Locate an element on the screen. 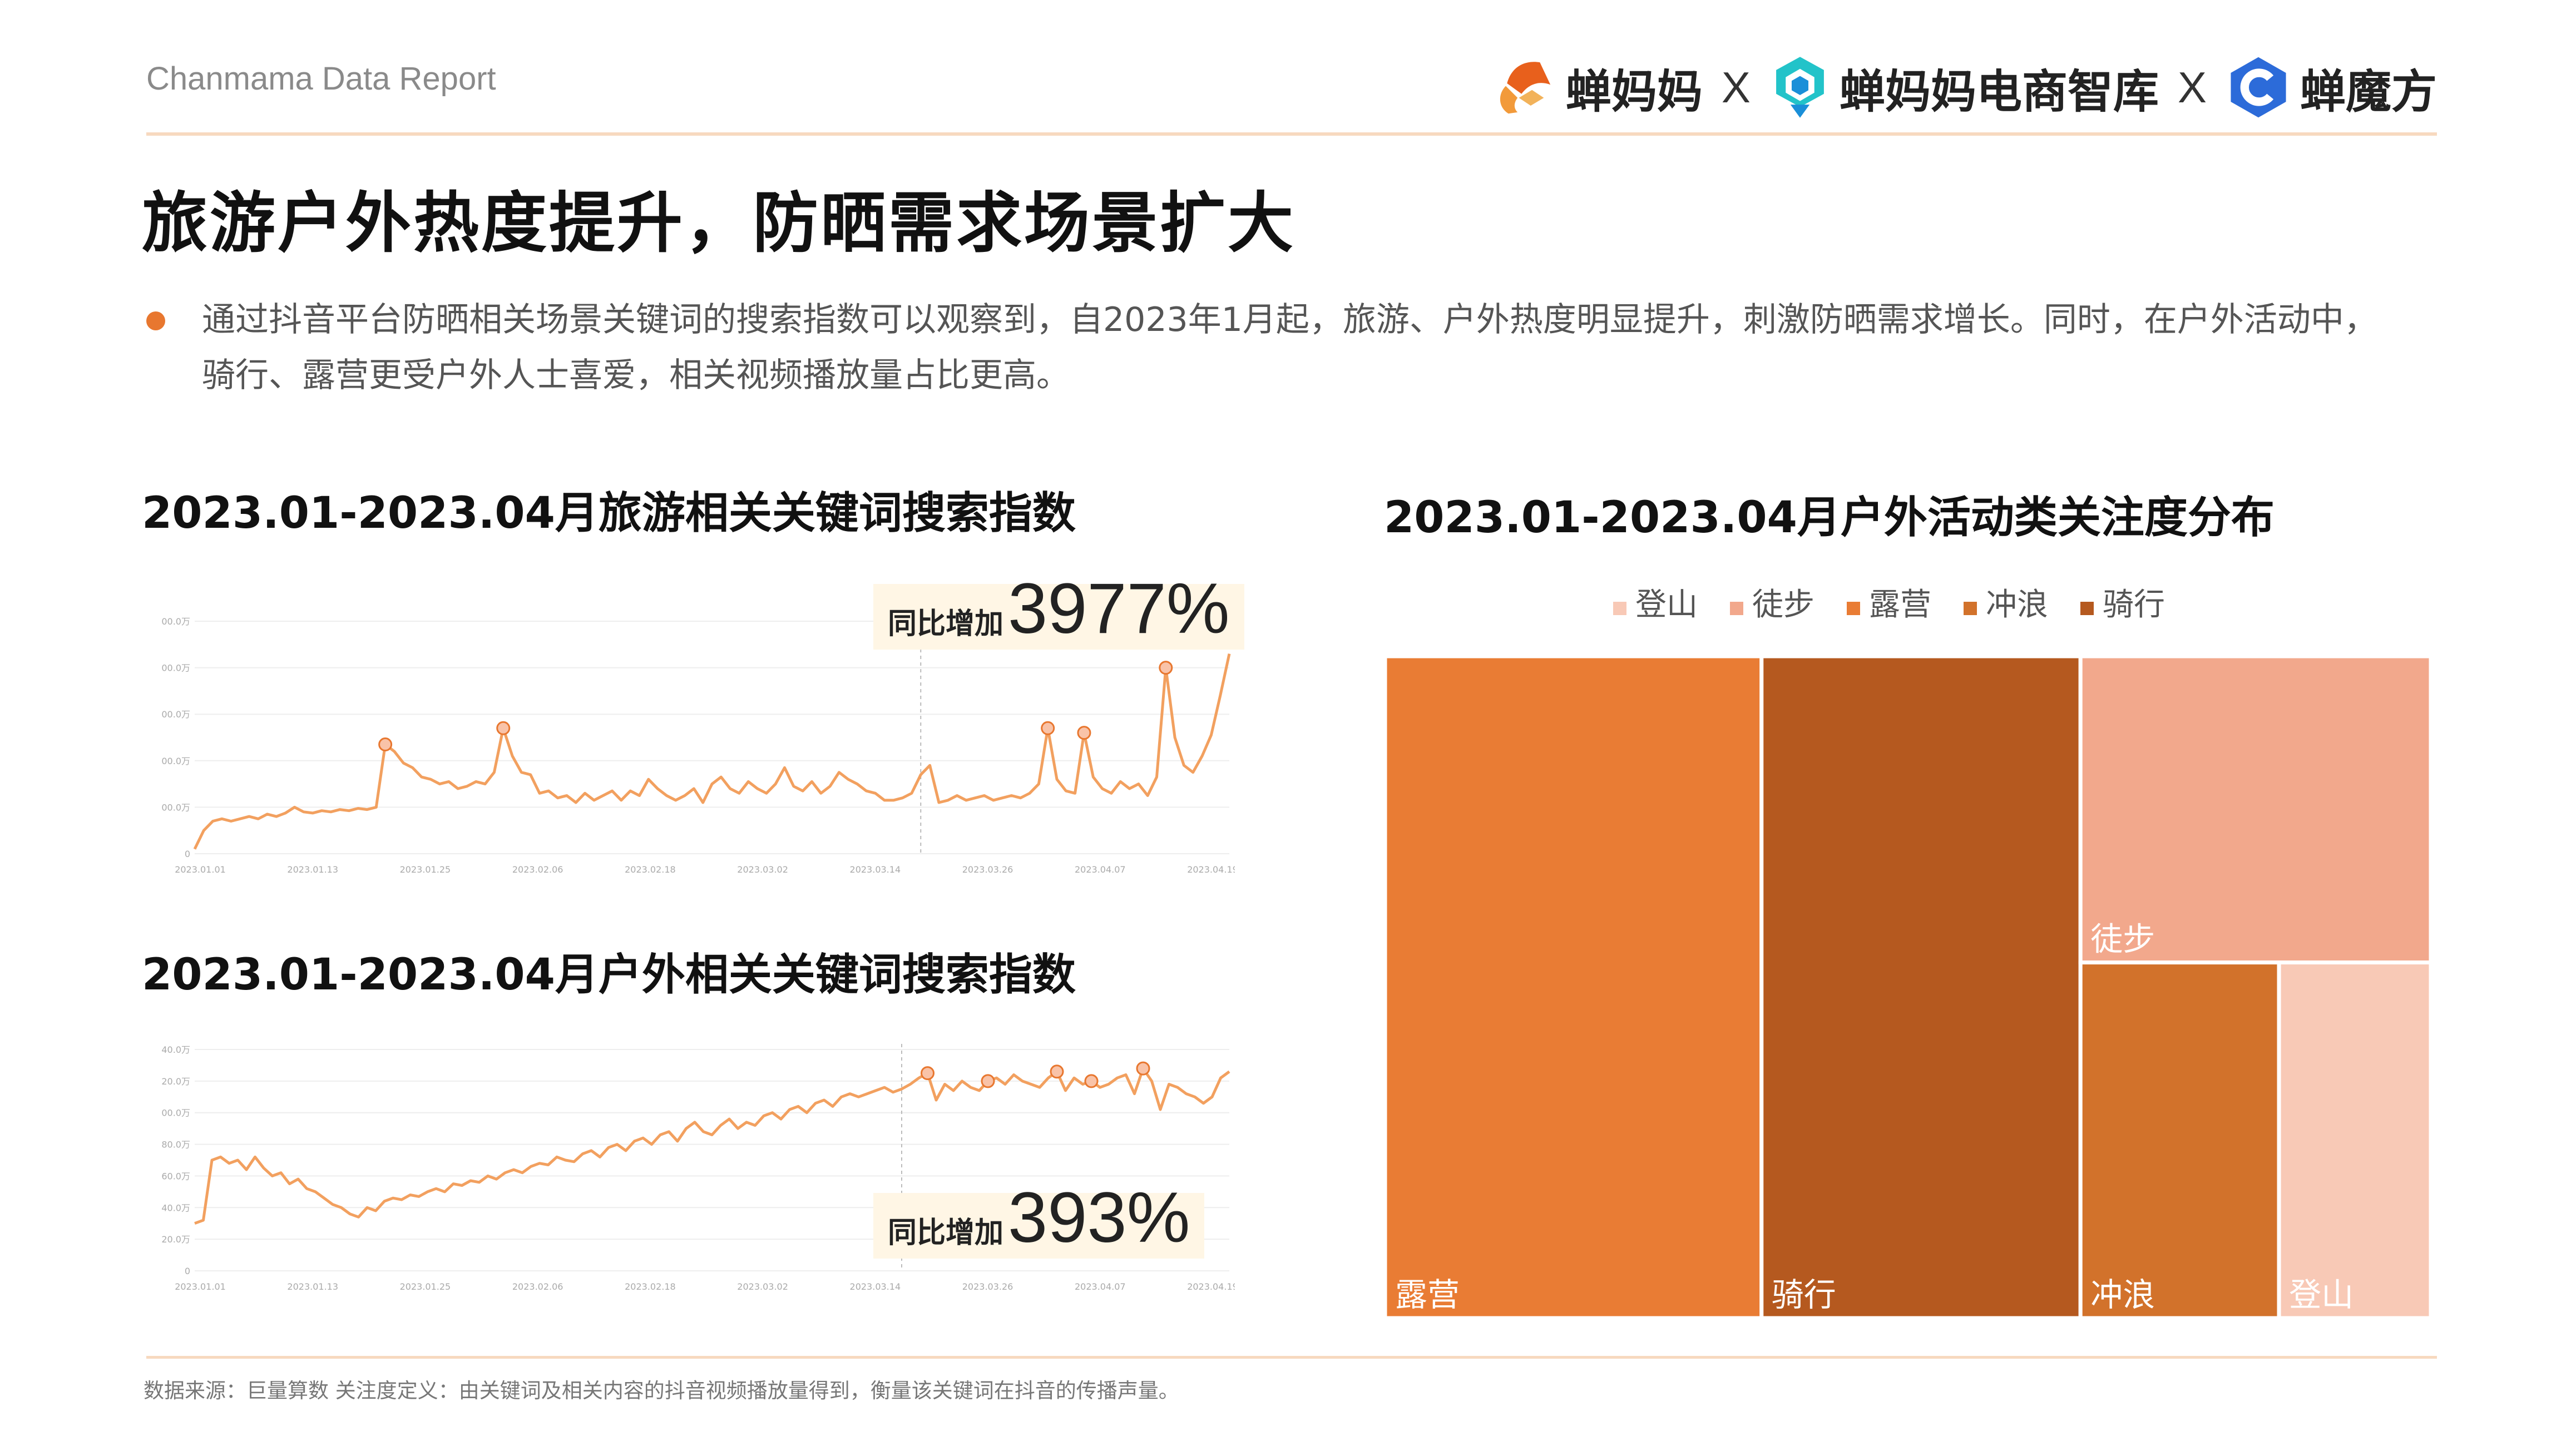 This screenshot has width=2576, height=1441. chanmama-think-tank-logo-label: 蝉妈妈电商智库 is located at coordinates (1999, 91).